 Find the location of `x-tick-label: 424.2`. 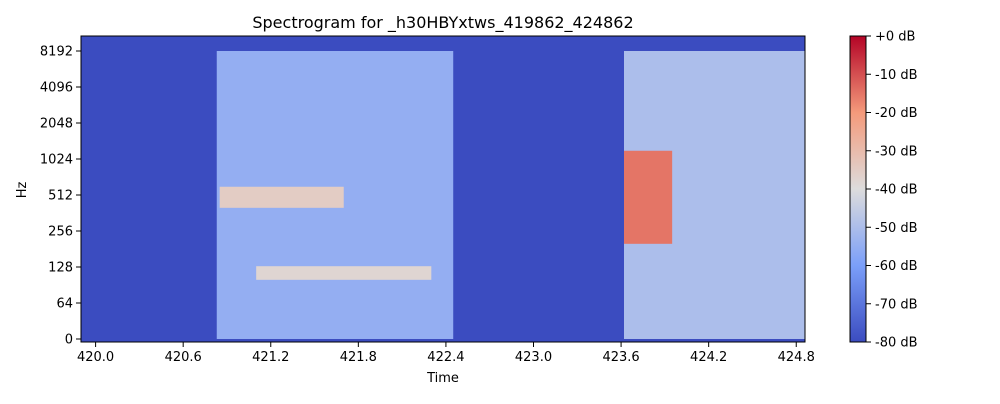

x-tick-label: 424.2 is located at coordinates (708, 357).